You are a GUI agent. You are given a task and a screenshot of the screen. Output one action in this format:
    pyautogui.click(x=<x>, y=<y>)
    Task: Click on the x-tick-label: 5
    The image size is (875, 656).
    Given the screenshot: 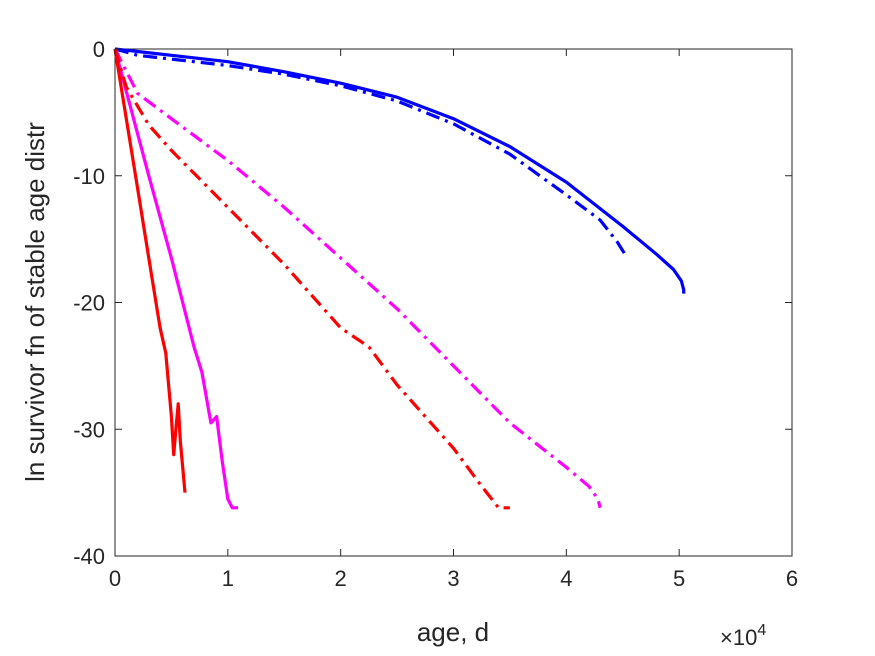 What is the action you would take?
    pyautogui.click(x=679, y=578)
    